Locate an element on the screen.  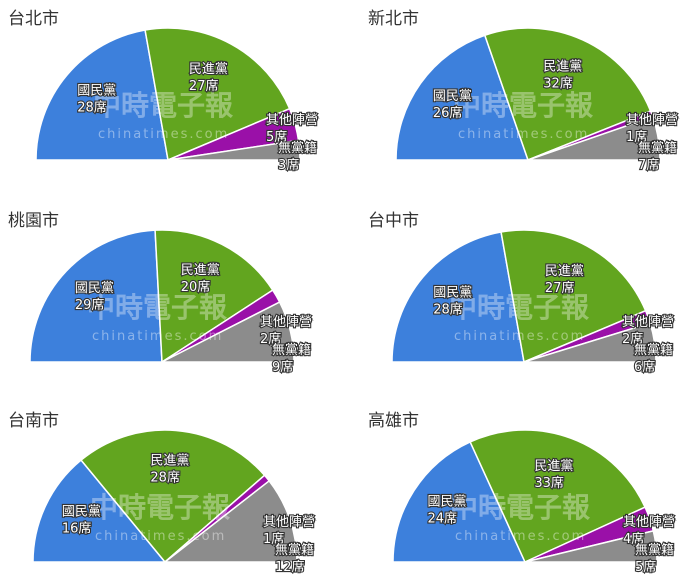
slice-label-value: 26席 is located at coordinates (448, 113).